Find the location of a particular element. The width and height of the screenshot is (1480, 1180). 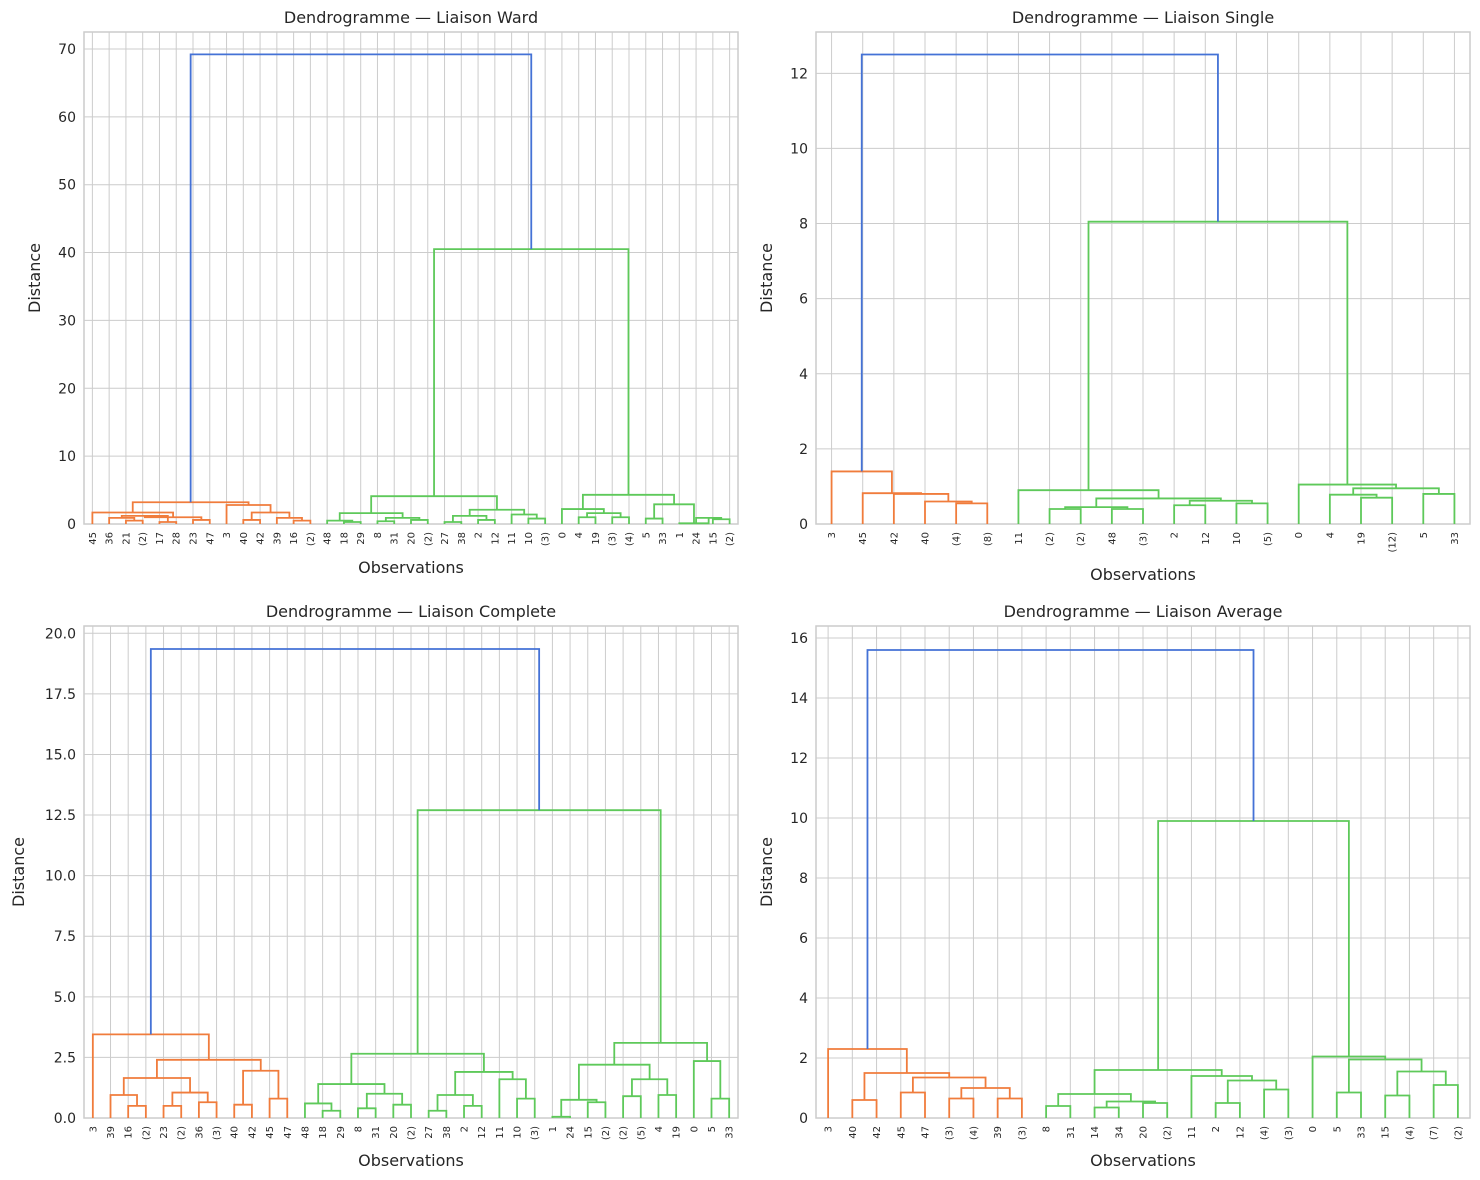

leaf-label: 33 is located at coordinates (730, 1132).